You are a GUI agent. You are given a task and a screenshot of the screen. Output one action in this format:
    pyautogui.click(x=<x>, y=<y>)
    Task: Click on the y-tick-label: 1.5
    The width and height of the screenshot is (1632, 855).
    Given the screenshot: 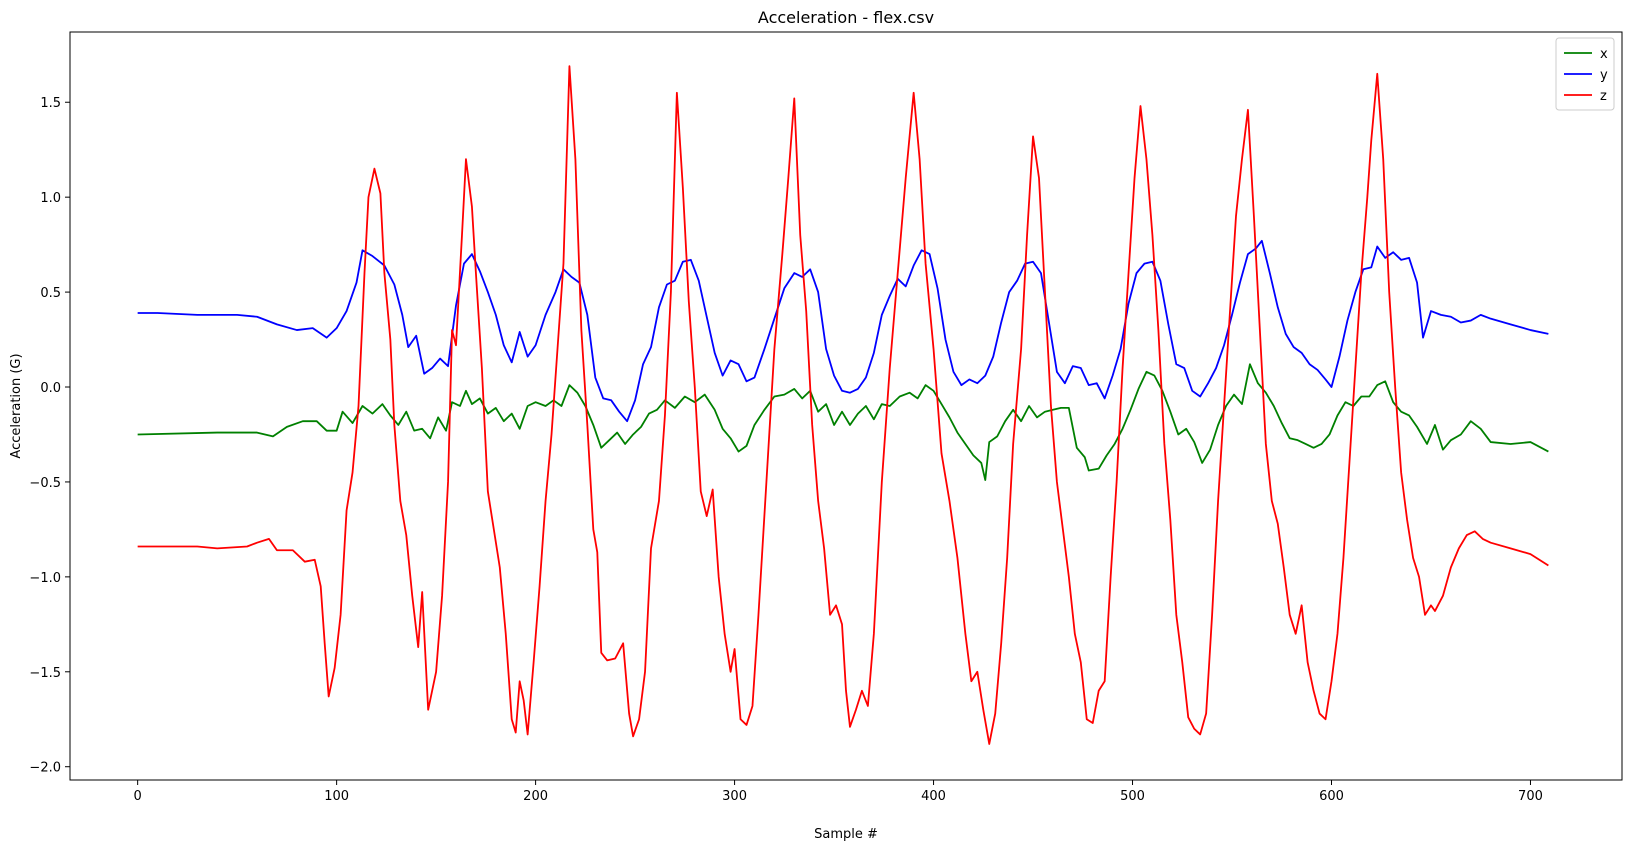 What is the action you would take?
    pyautogui.click(x=50, y=103)
    